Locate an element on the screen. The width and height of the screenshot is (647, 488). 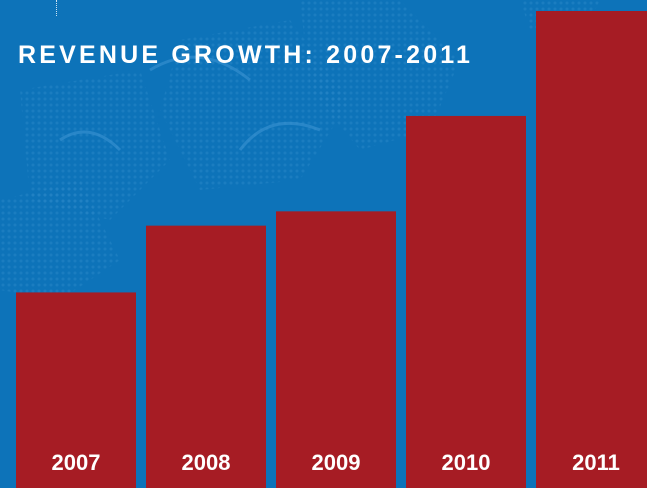
bar-2010 is located at coordinates (466, 301).